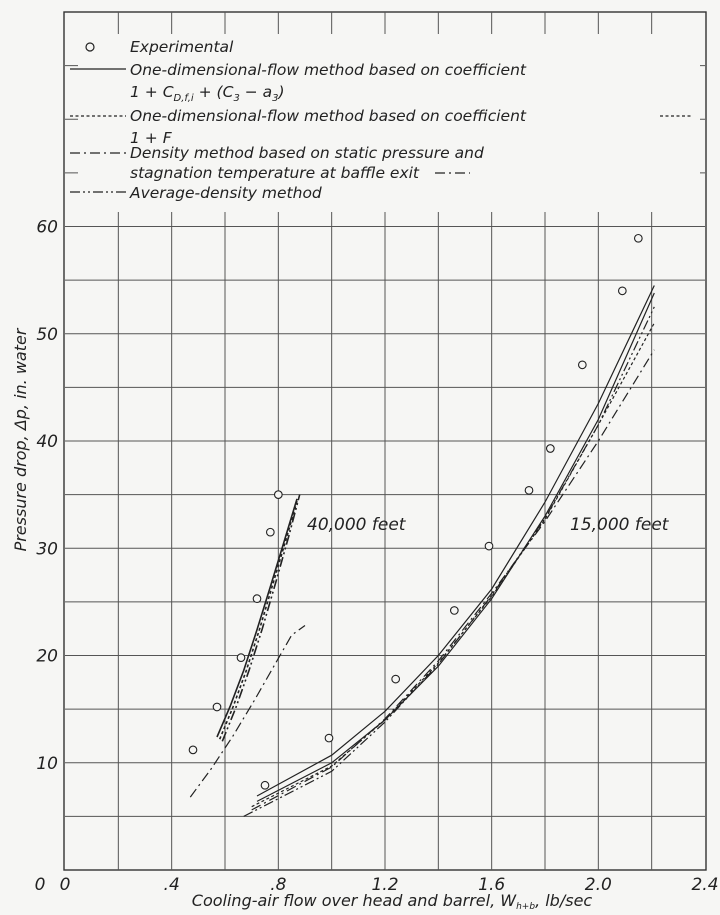 The image size is (720, 915). Describe the element at coordinates (384, 885) in the screenshot. I see `x-tick-label: 1.2` at that location.